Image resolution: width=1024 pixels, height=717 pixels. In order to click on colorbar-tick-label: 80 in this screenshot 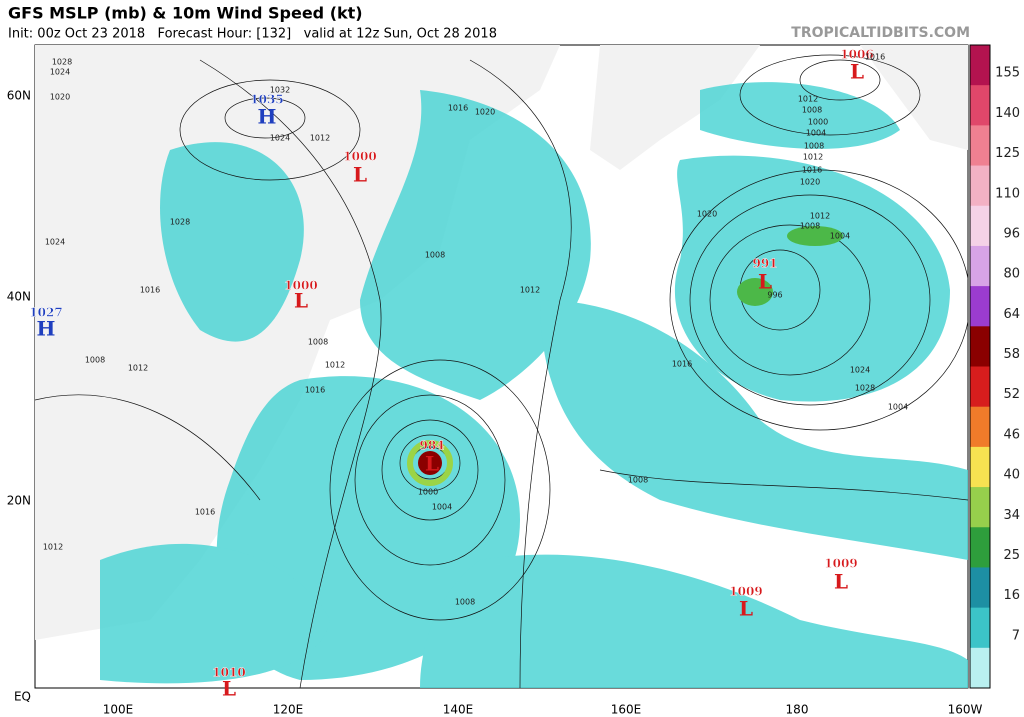, I will do `click(1011, 274)`.